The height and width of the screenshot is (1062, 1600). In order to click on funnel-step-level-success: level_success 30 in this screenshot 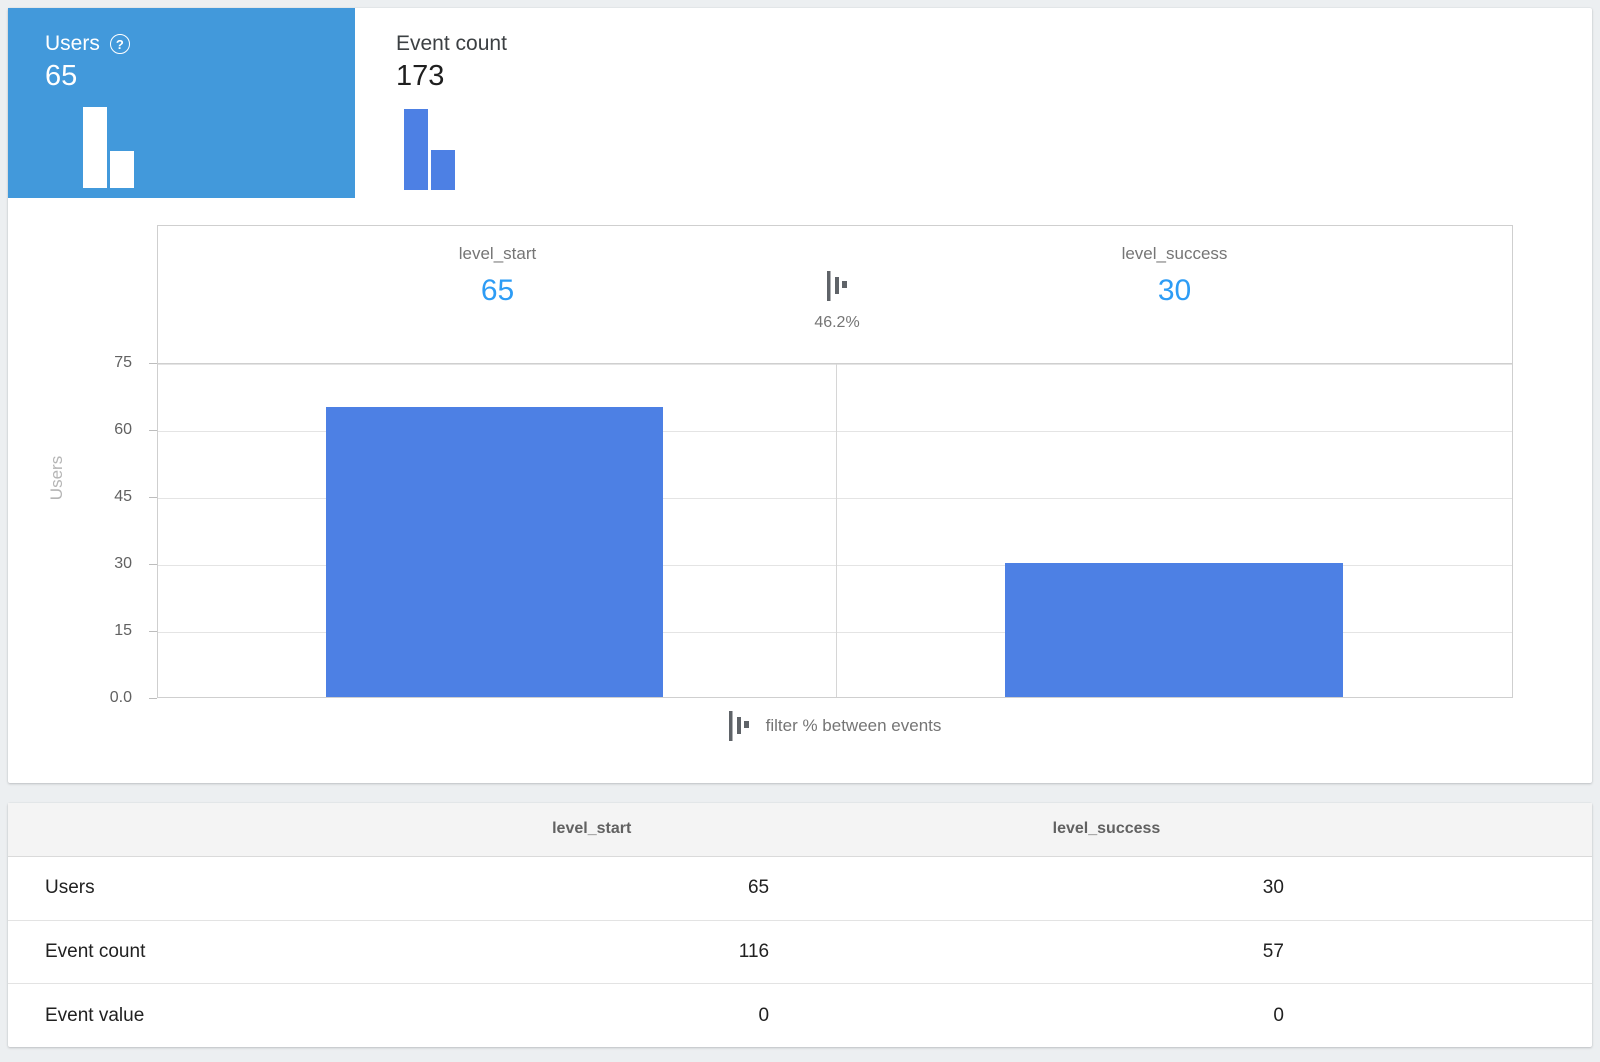, I will do `click(1174, 294)`.